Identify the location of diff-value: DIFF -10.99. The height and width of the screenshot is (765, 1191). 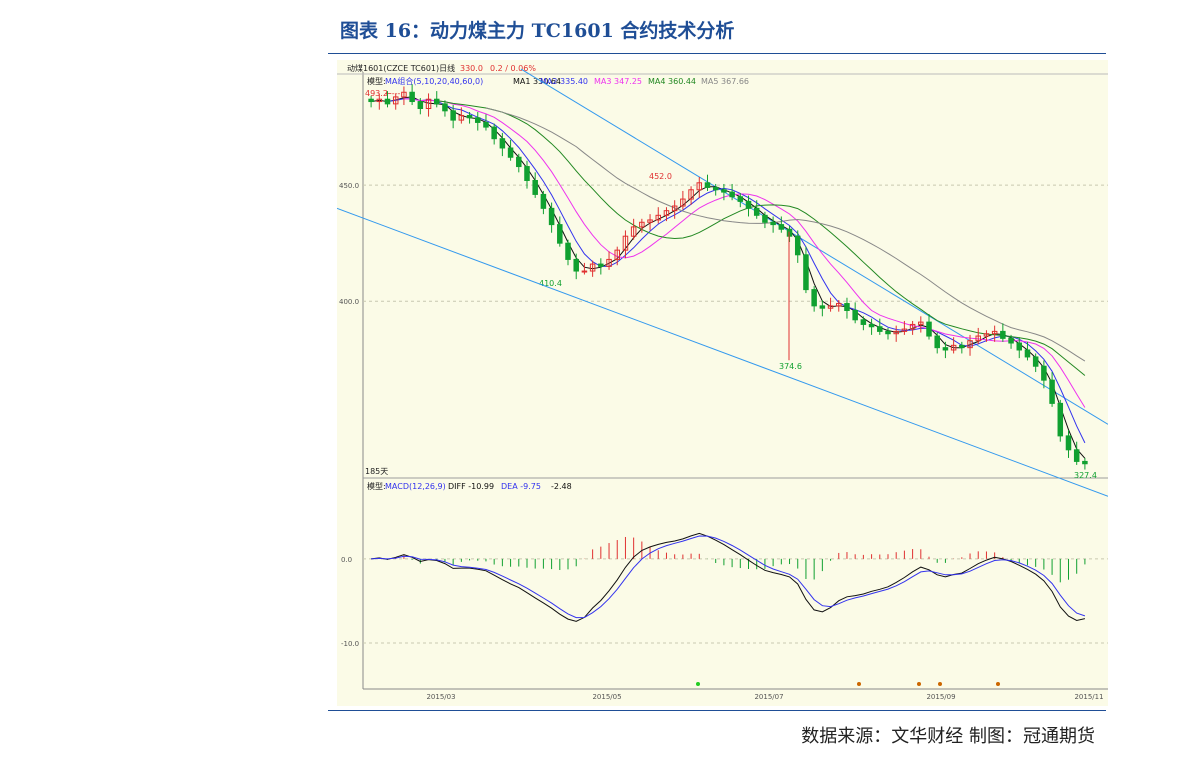
(471, 486).